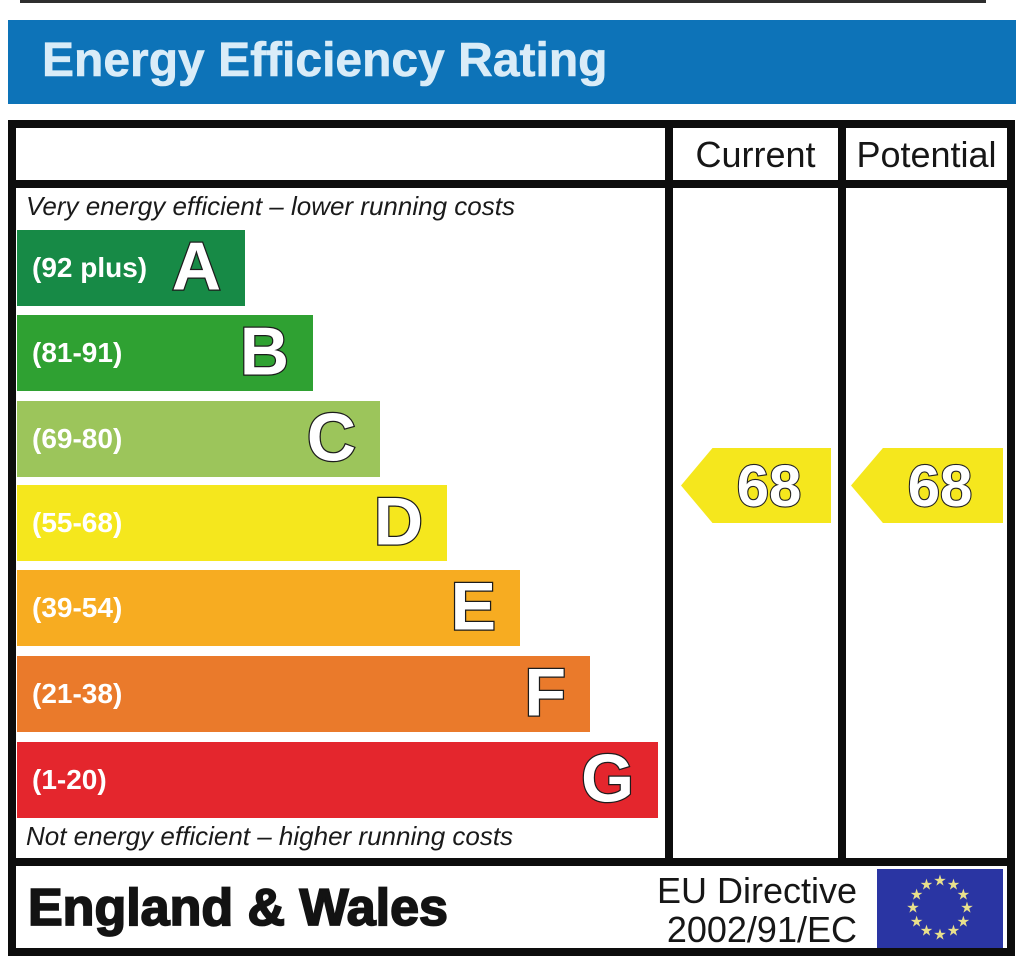 The height and width of the screenshot is (968, 1024). Describe the element at coordinates (69, 779) in the screenshot. I see `band-range-label: (1-20)` at that location.